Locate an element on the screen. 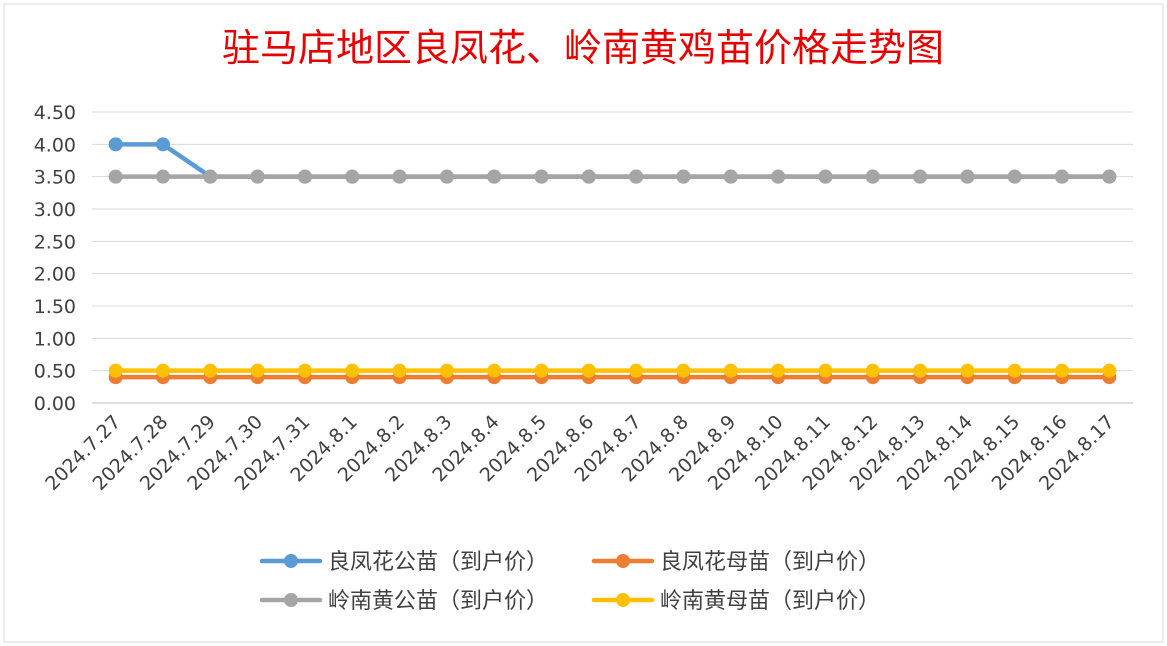 The width and height of the screenshot is (1167, 646). y-tick-label: 2.50 is located at coordinates (55, 242).